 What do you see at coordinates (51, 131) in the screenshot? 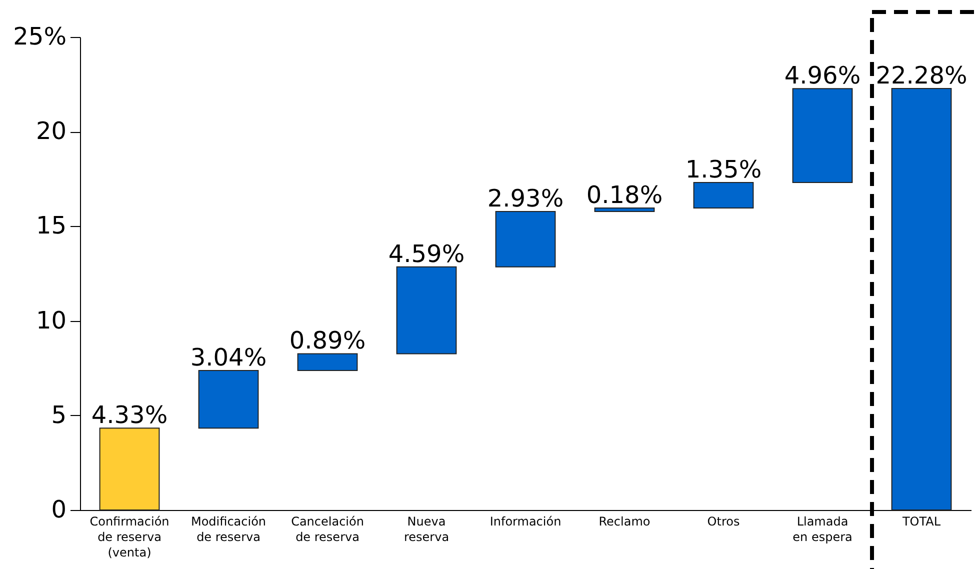
I see `y-tick-label: 20` at bounding box center [51, 131].